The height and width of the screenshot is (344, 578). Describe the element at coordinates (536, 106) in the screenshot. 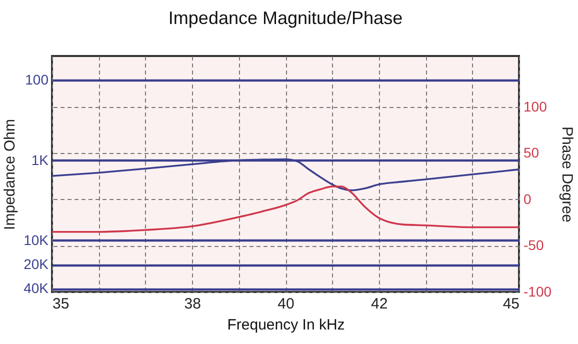

I see `y2-tick-label: 100` at that location.